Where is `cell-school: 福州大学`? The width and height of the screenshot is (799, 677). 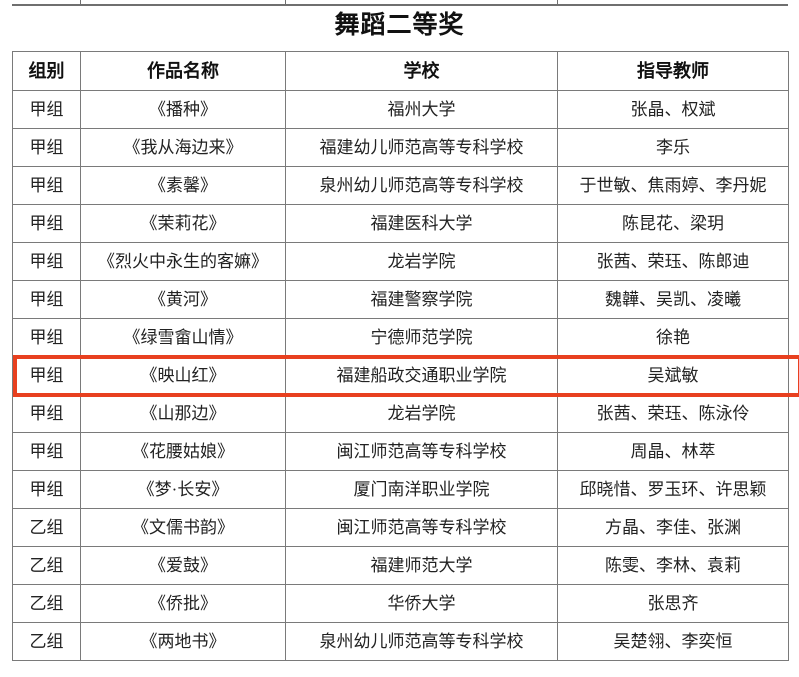
cell-school: 福州大学 is located at coordinates (421, 109).